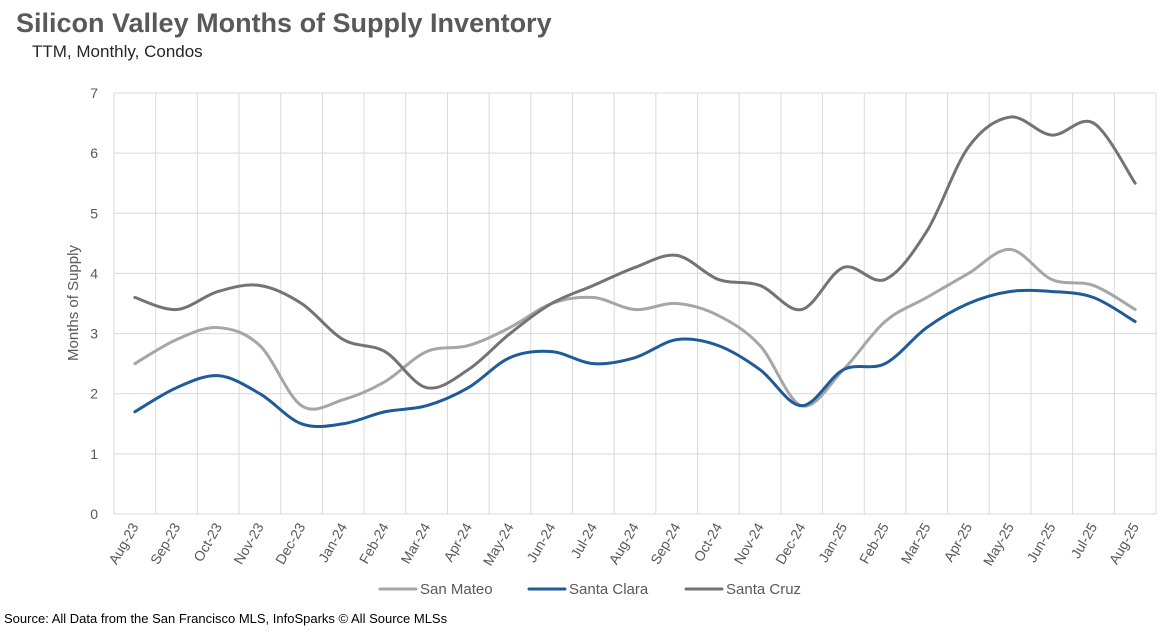  What do you see at coordinates (1040, 542) in the screenshot?
I see `x-tick-label: Jun-25` at bounding box center [1040, 542].